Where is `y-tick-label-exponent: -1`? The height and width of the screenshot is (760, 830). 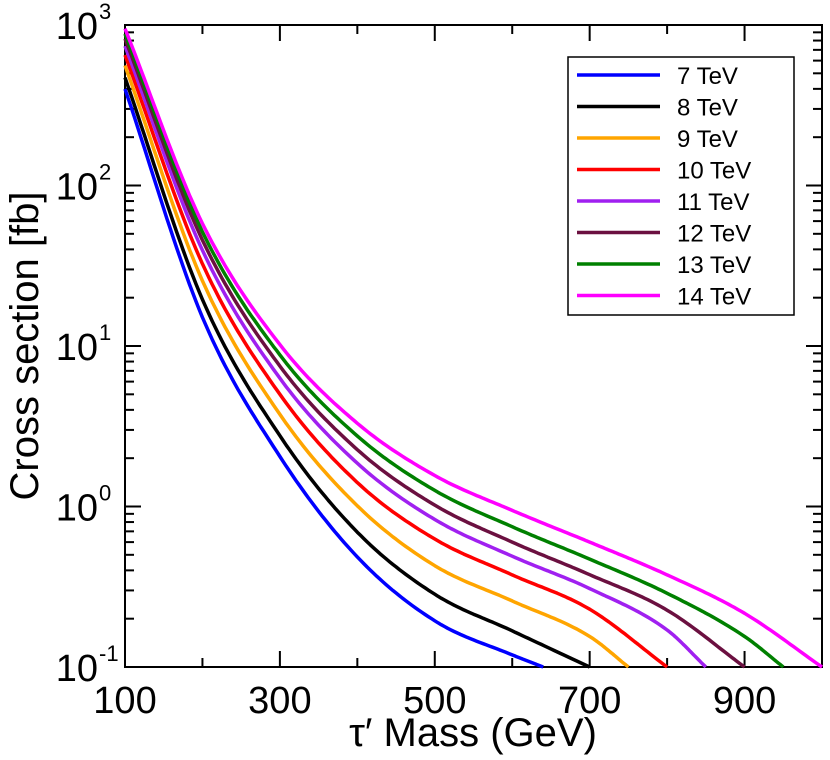
y-tick-label-exponent: -1 is located at coordinates (109, 653).